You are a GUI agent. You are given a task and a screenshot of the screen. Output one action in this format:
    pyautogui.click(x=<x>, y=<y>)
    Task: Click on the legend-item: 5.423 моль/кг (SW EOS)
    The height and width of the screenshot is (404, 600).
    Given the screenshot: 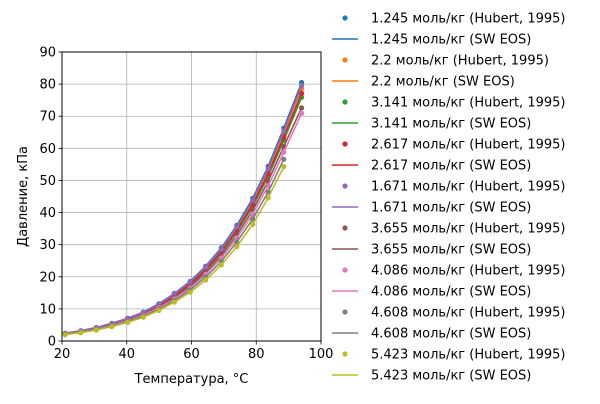 What is the action you would take?
    pyautogui.click(x=431, y=376)
    